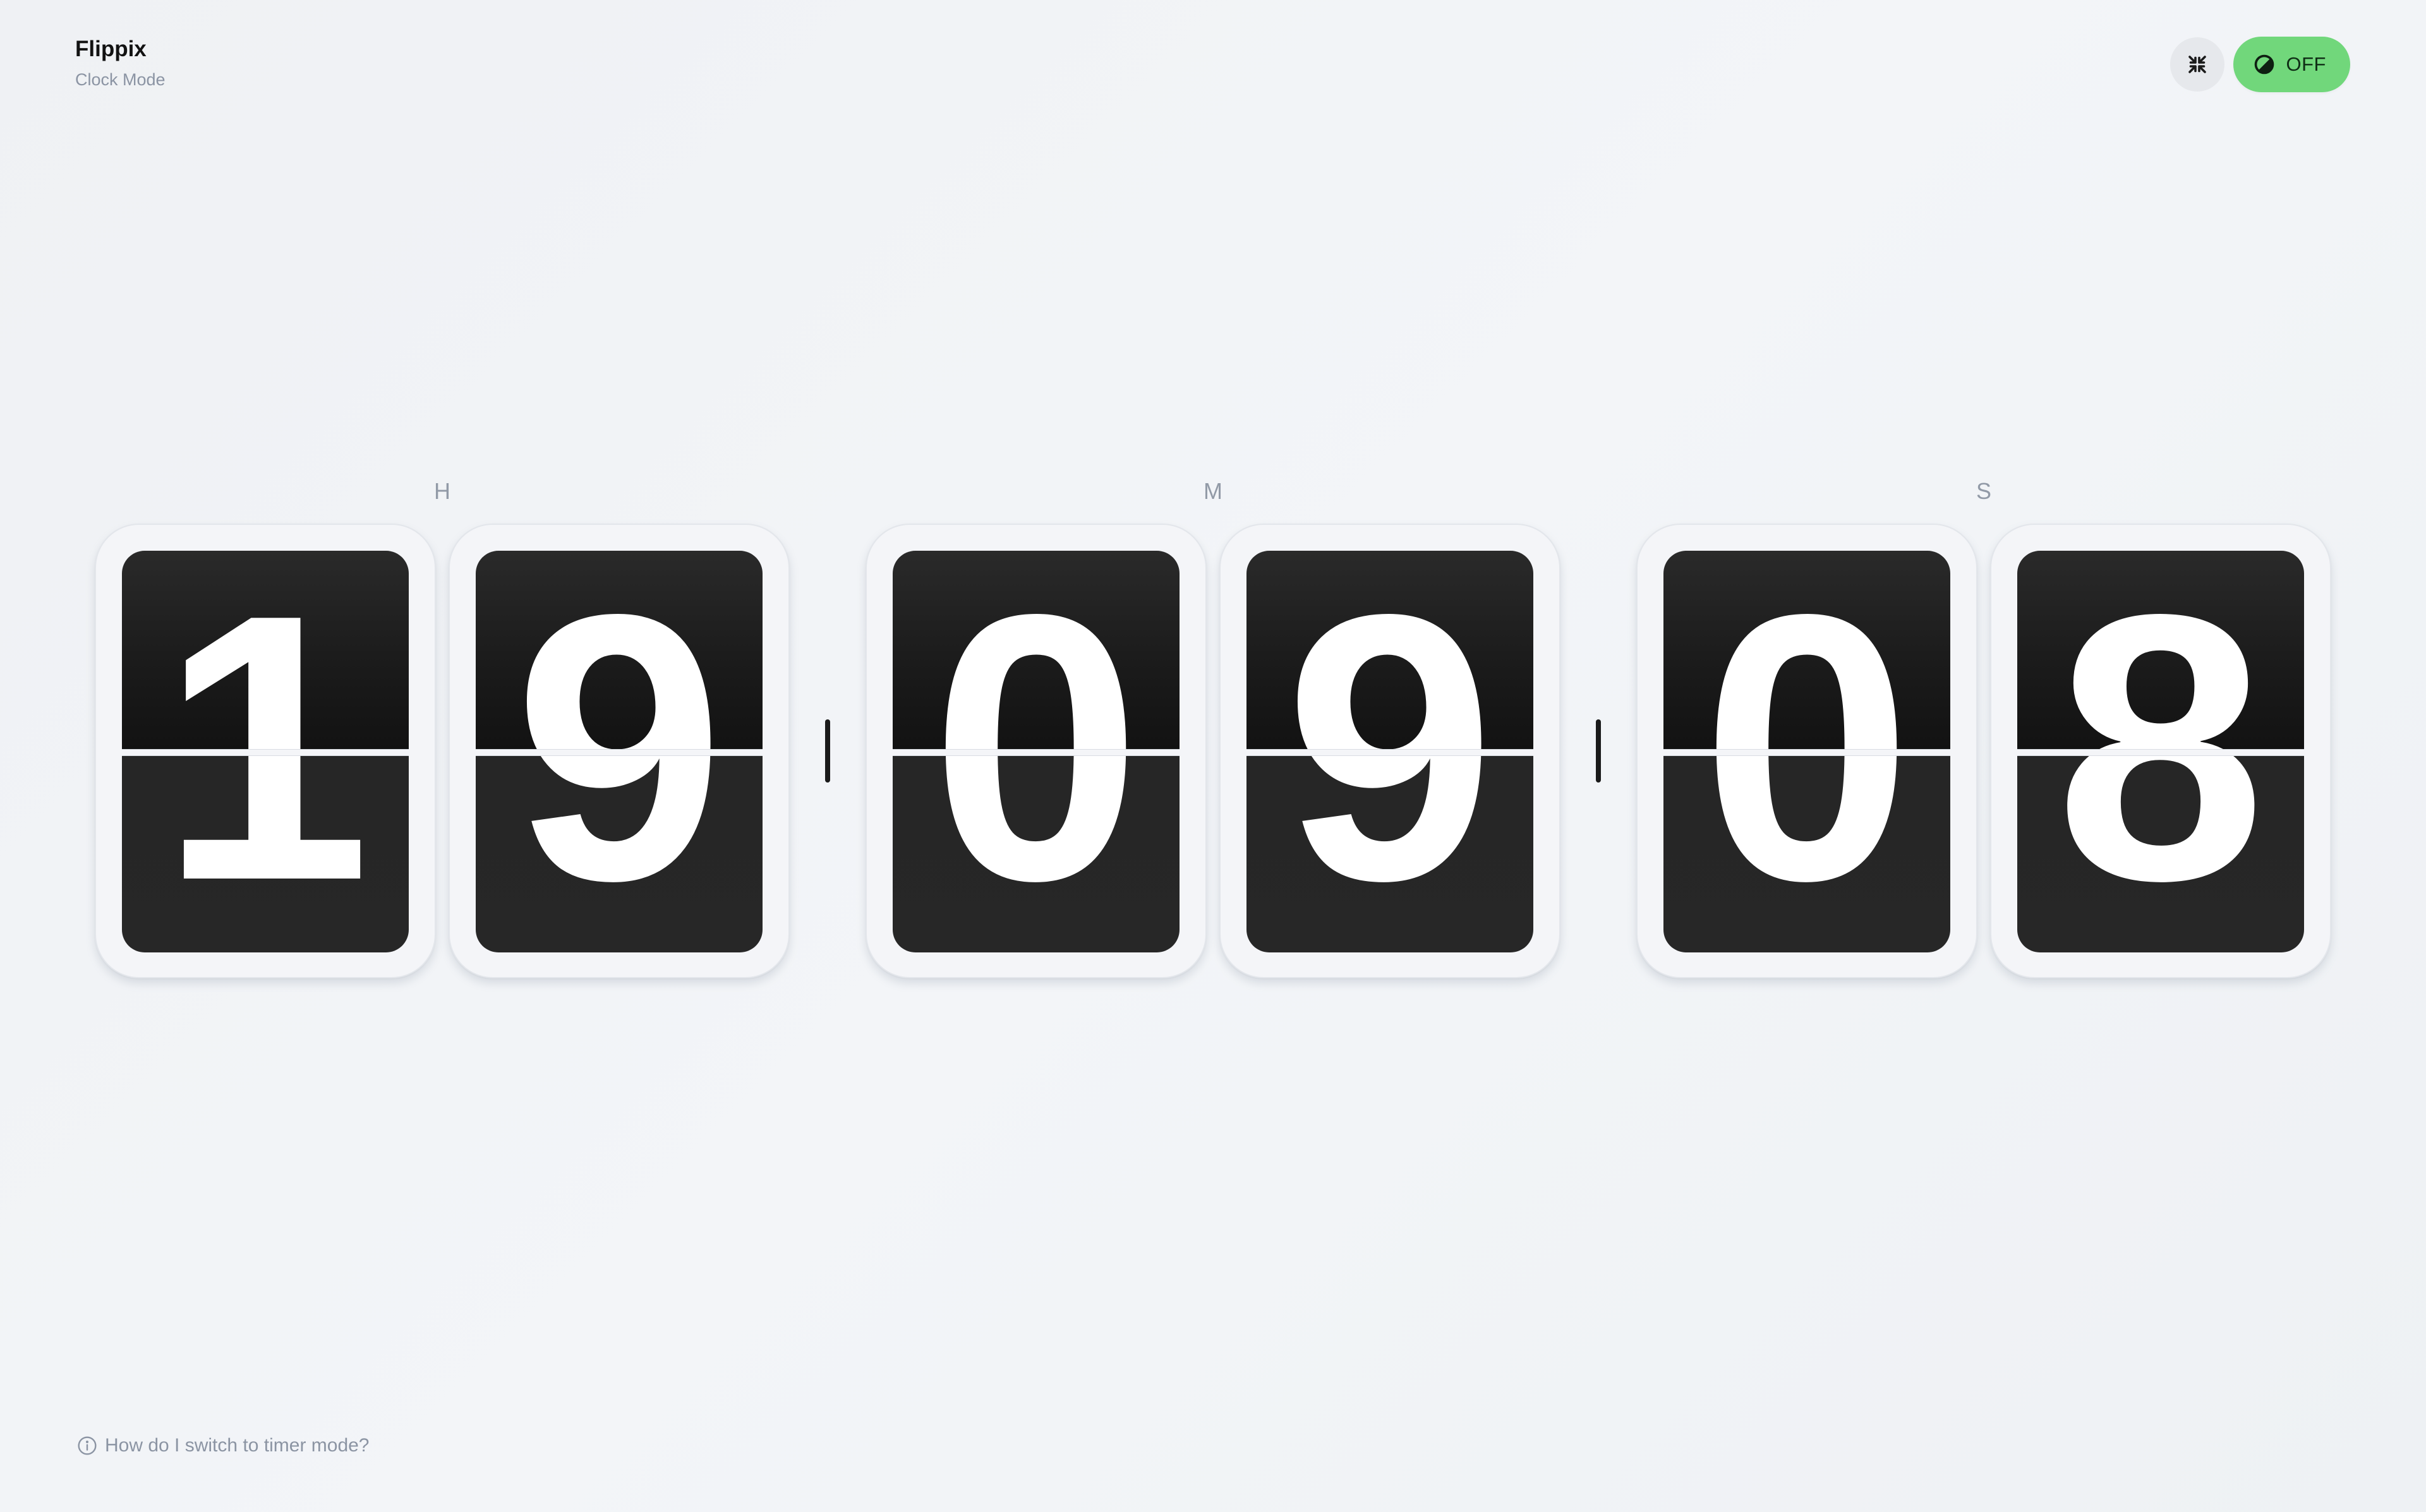  Describe the element at coordinates (442, 751) in the screenshot. I see `hours-digits: 1 9` at that location.